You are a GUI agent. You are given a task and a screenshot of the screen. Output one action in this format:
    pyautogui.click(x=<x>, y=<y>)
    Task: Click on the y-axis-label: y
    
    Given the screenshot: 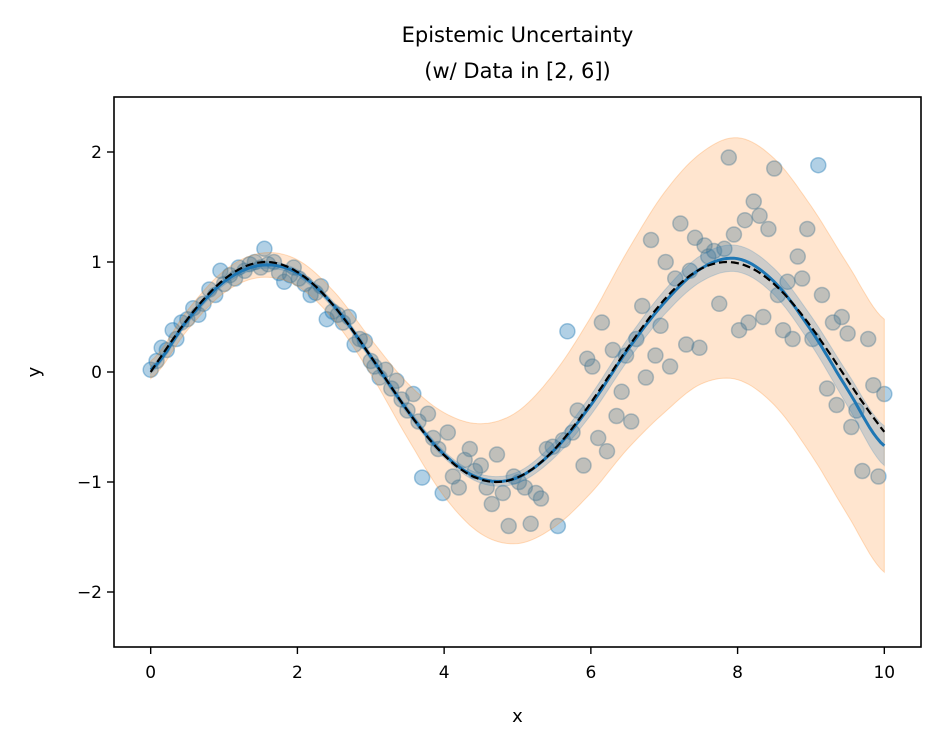 What is the action you would take?
    pyautogui.click(x=34, y=371)
    